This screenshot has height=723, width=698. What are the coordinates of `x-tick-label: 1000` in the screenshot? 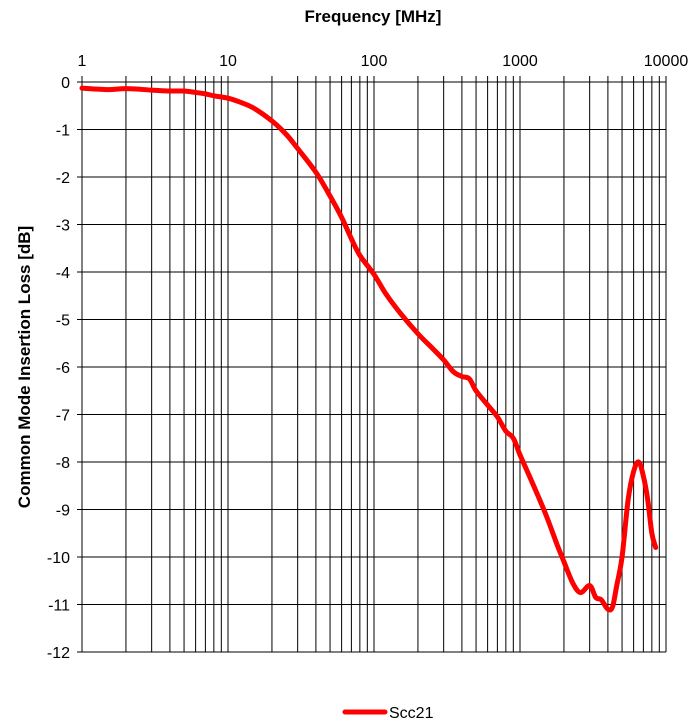 It's located at (520, 61).